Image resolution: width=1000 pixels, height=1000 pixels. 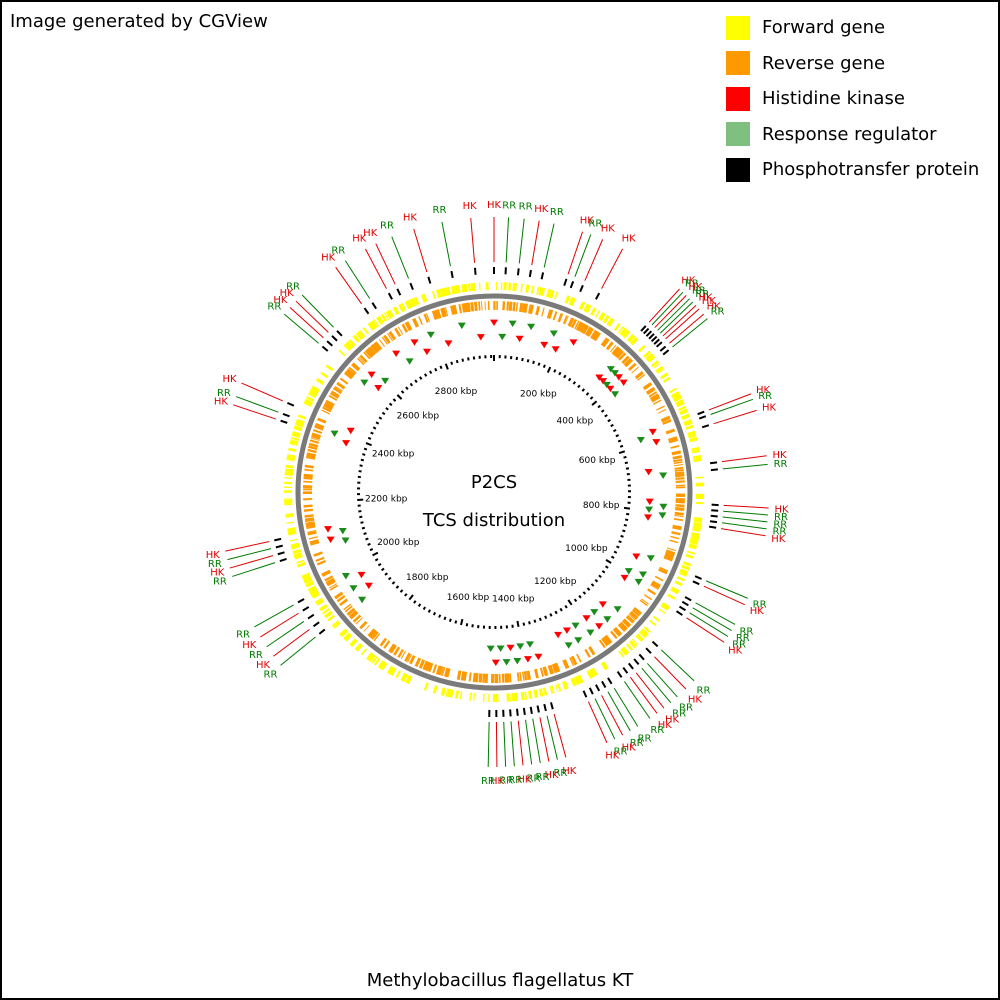 I want to click on legend-item-reverse-gene: Reverse gene, so click(x=852, y=64).